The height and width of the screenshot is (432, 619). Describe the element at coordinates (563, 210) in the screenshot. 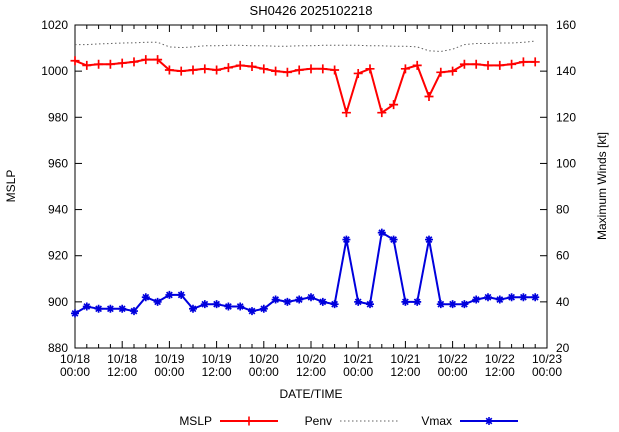

I see `y-right-tick-label: 80` at that location.